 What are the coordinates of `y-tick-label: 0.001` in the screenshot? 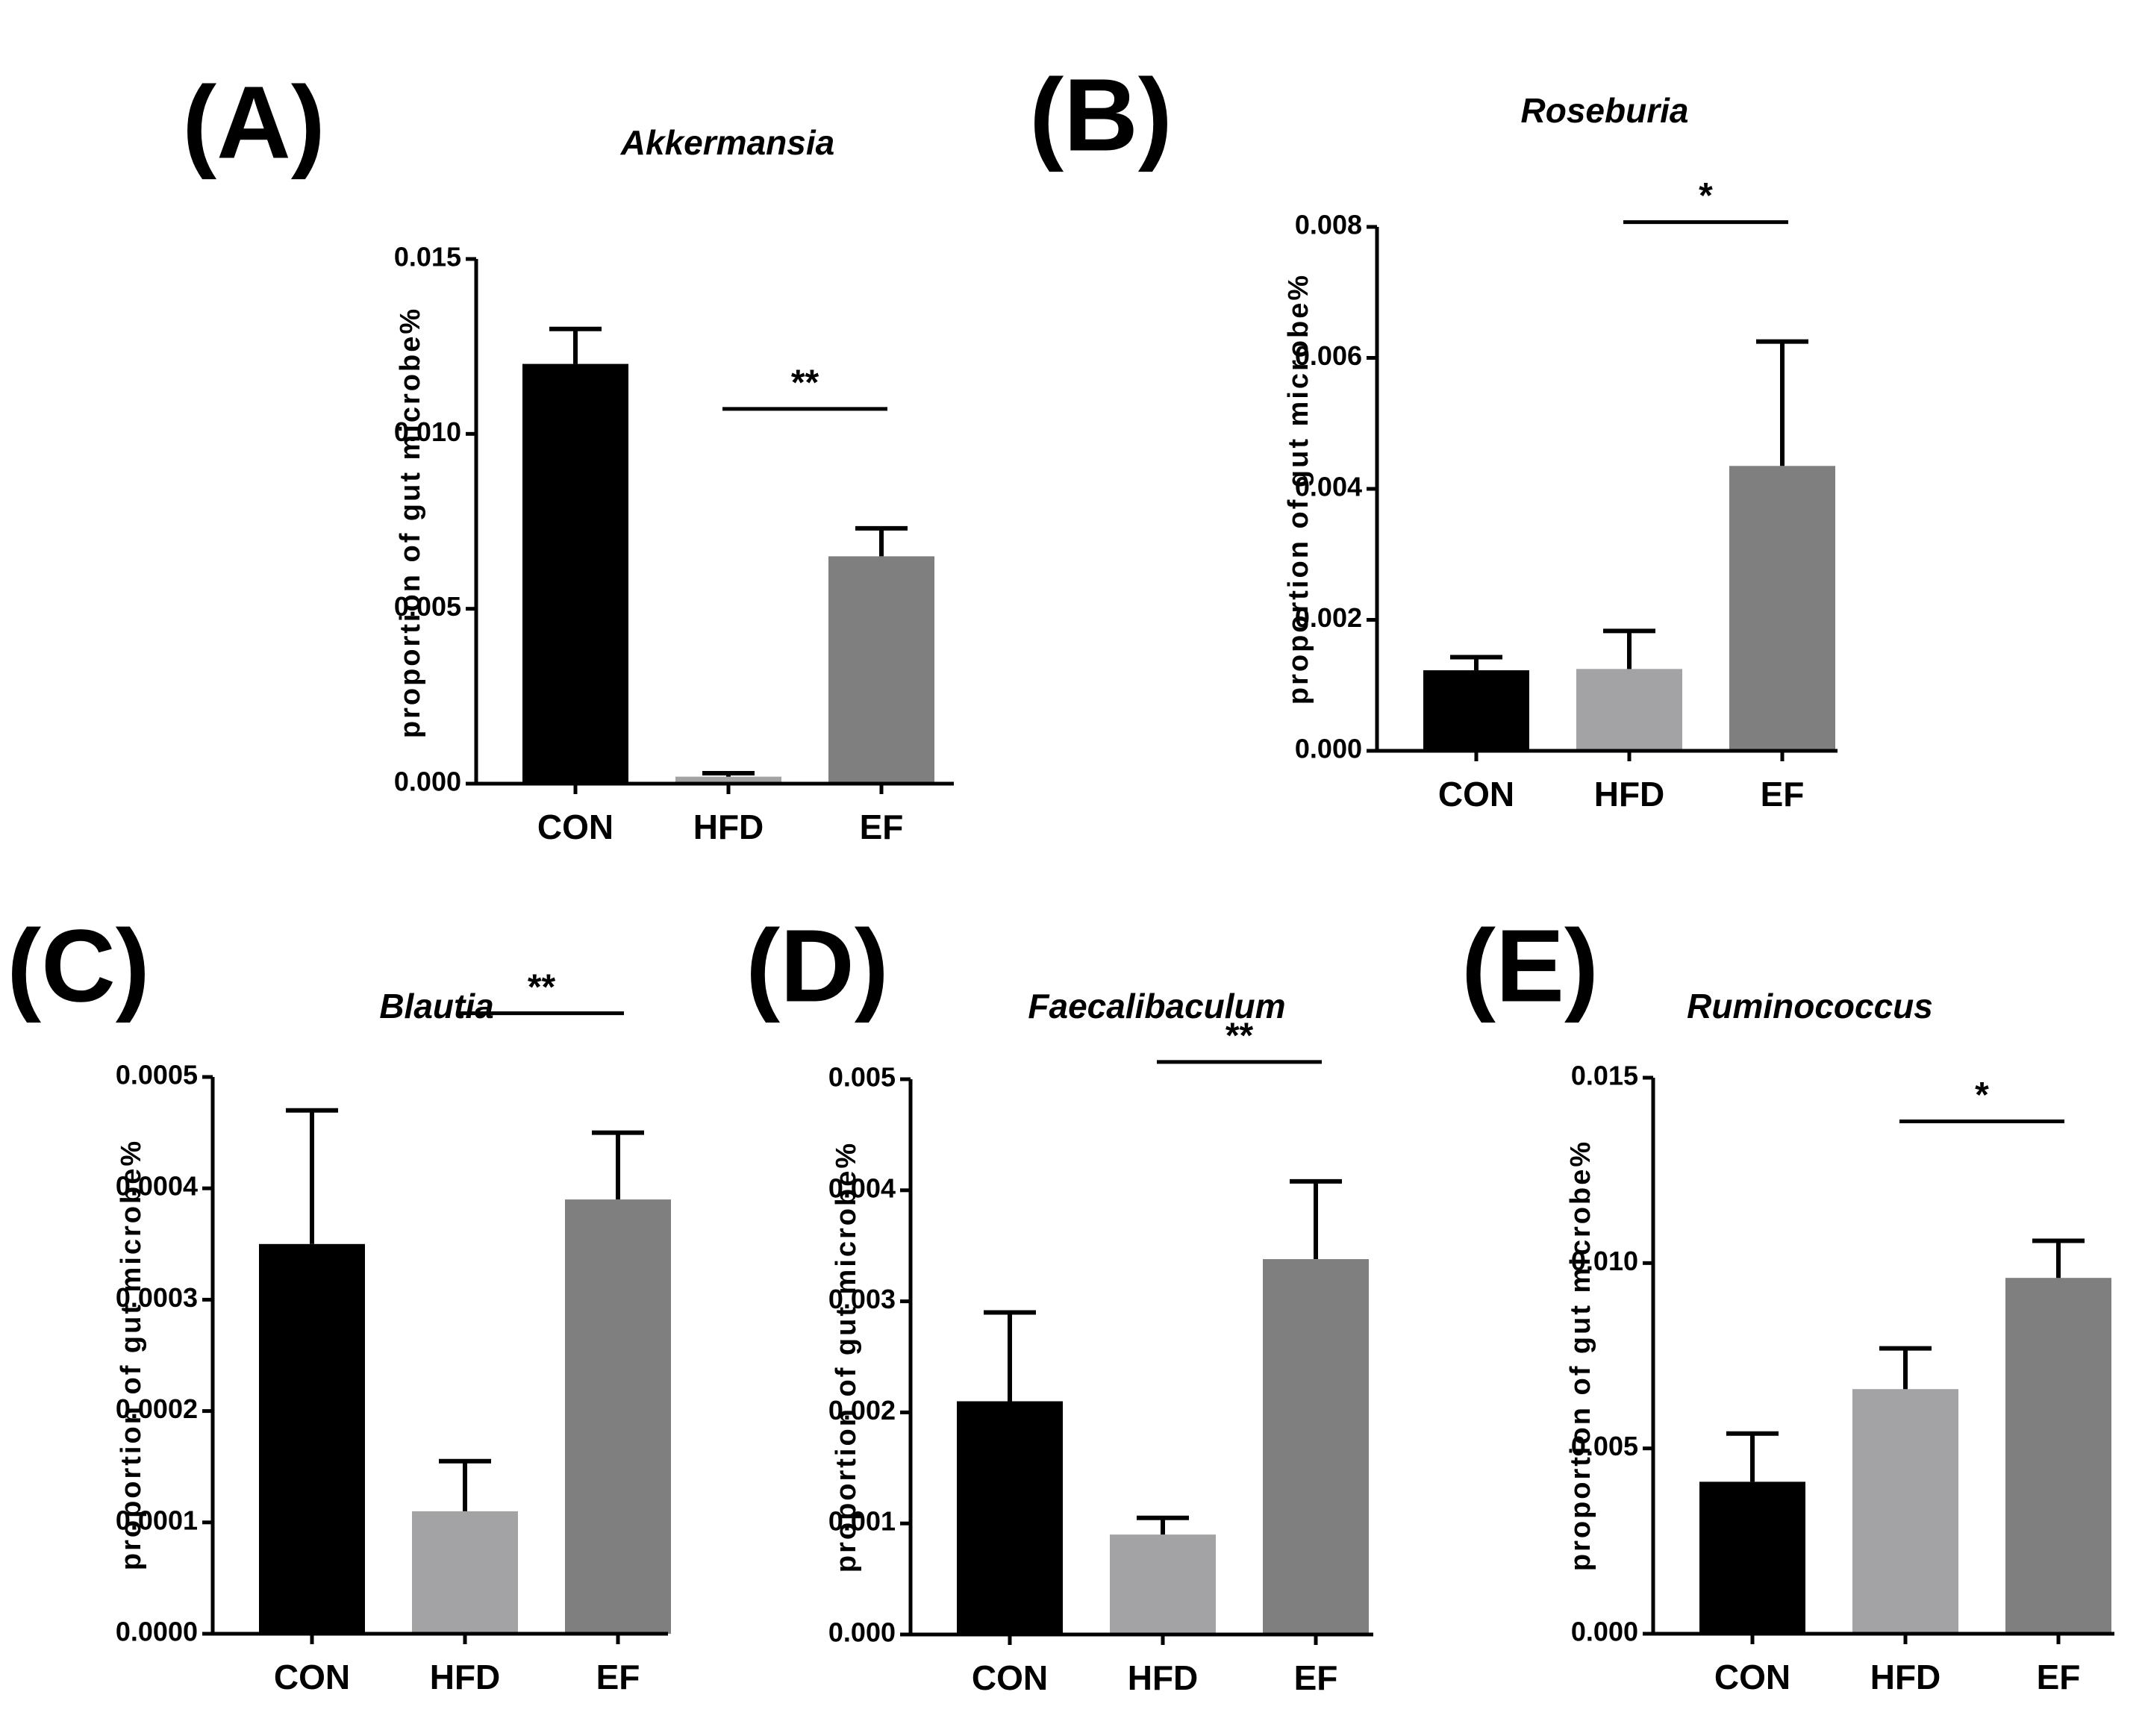 It's located at (862, 1522).